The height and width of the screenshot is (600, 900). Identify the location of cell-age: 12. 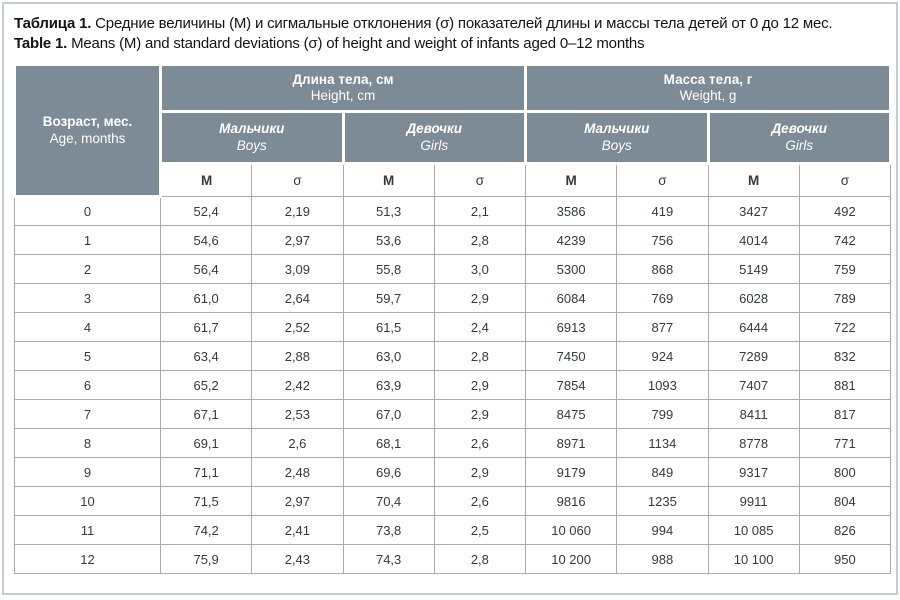
(87, 559).